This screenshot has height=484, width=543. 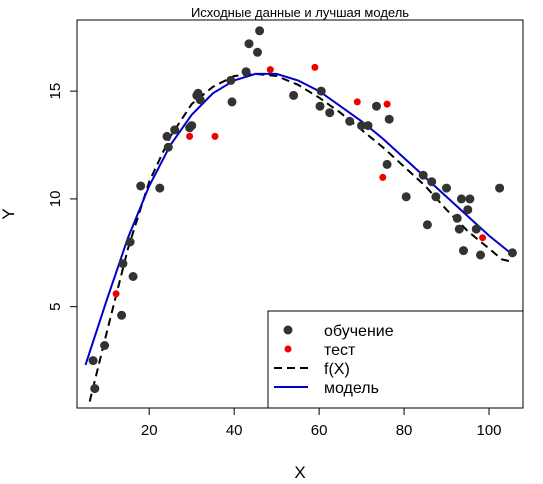 I want to click on y-axis: 5 10 15, so click(x=62, y=197).